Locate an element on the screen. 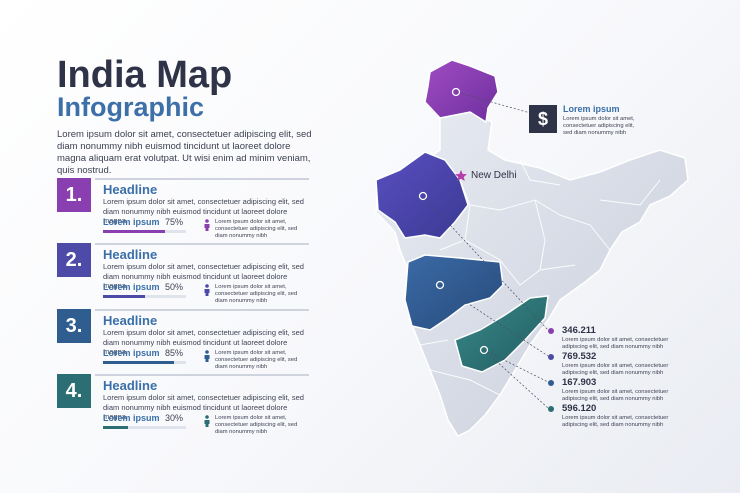 The height and width of the screenshot is (493, 740). dollar-icon: $ is located at coordinates (543, 119).